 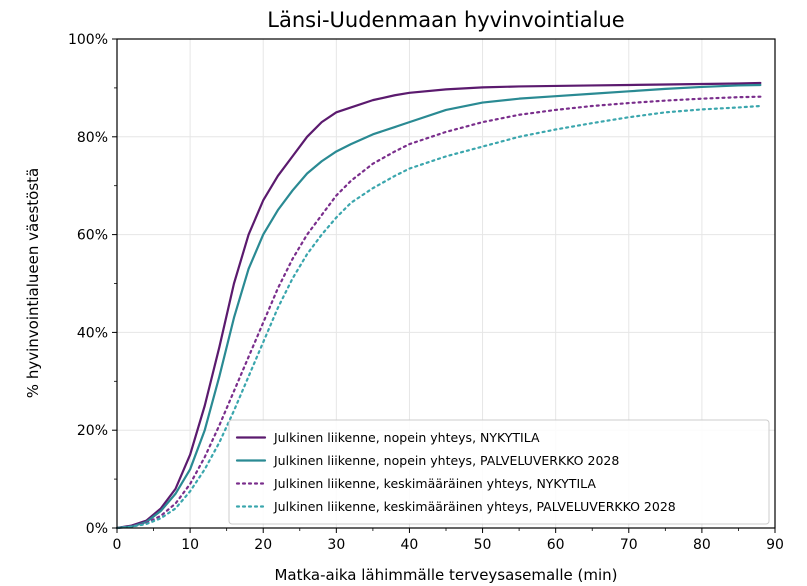 I want to click on legend-box, so click(x=499, y=472).